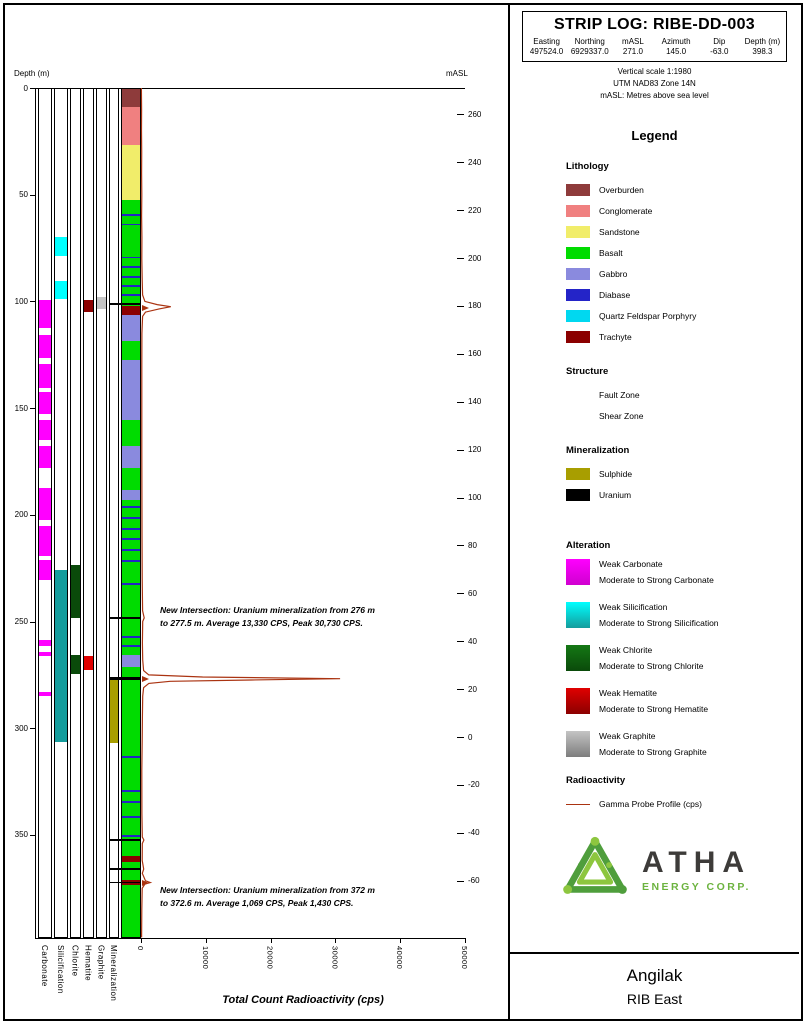 This screenshot has height=1024, width=806. Describe the element at coordinates (61, 246) in the screenshot. I see `alteration-silicification-weak` at that location.